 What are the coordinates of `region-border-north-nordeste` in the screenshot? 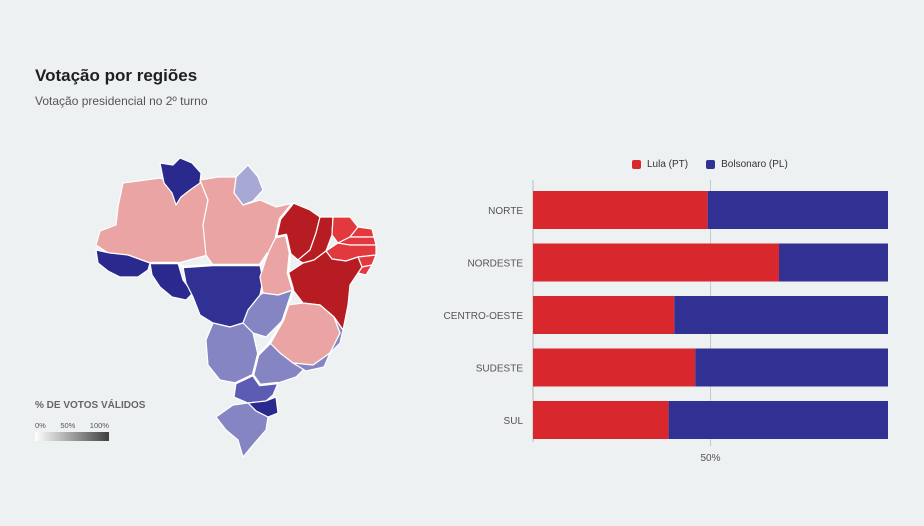 It's located at (284, 246).